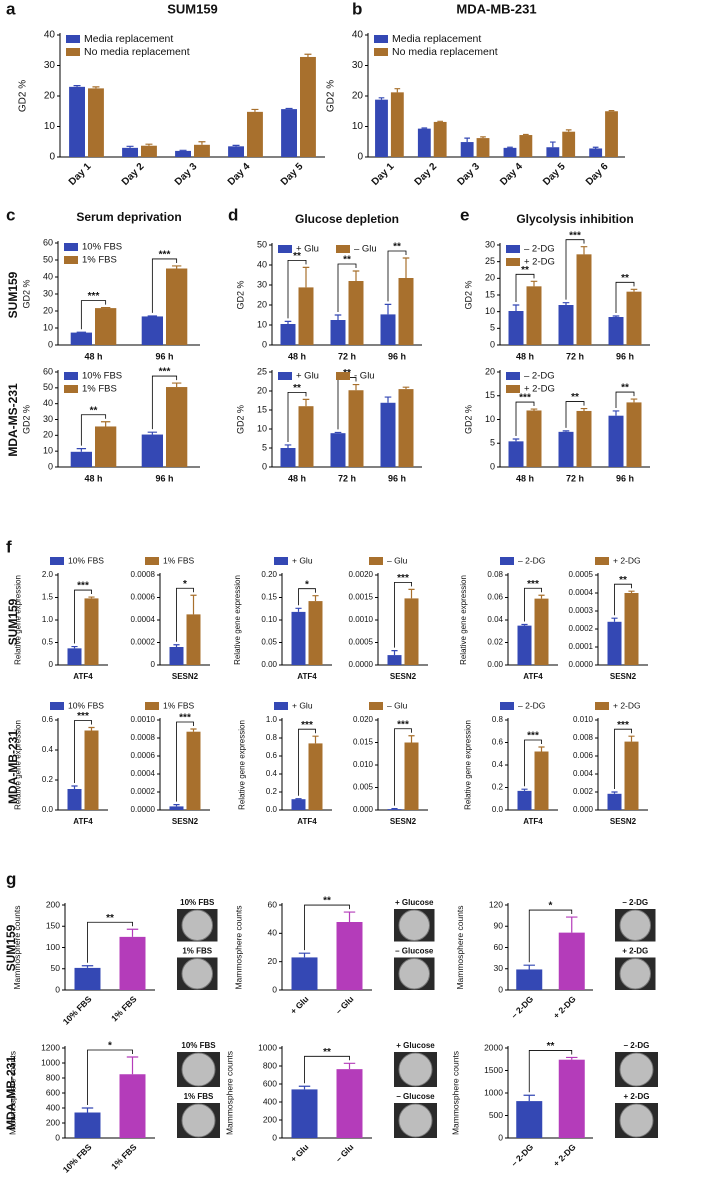 The width and height of the screenshot is (706, 1200). Describe the element at coordinates (270, 1101) in the screenshot. I see `y-tick-label: 400` at that location.